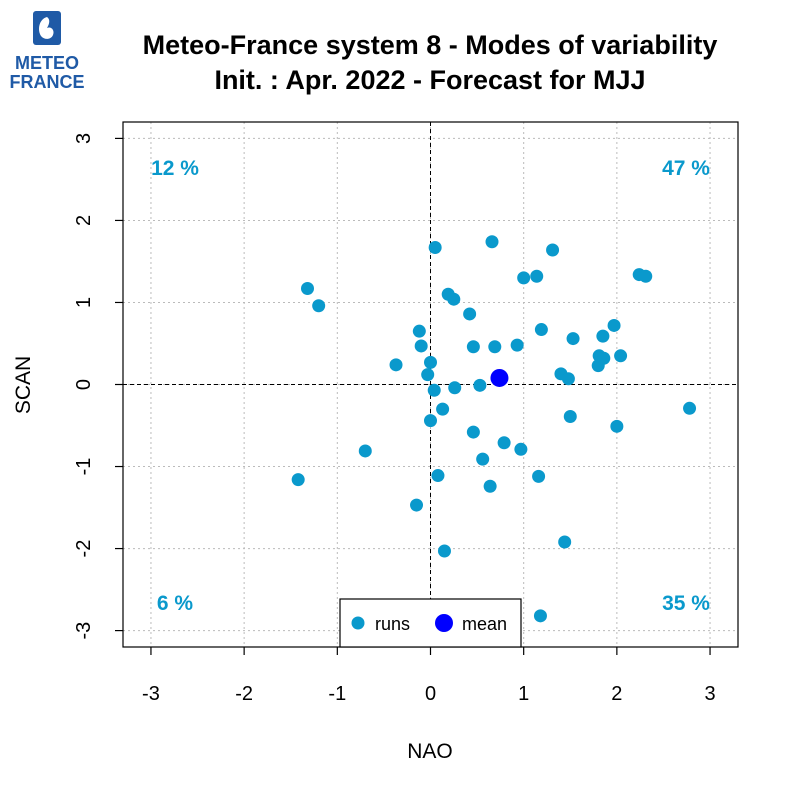 The height and width of the screenshot is (800, 800). What do you see at coordinates (444, 623) in the screenshot?
I see `legend-mean-marker` at bounding box center [444, 623].